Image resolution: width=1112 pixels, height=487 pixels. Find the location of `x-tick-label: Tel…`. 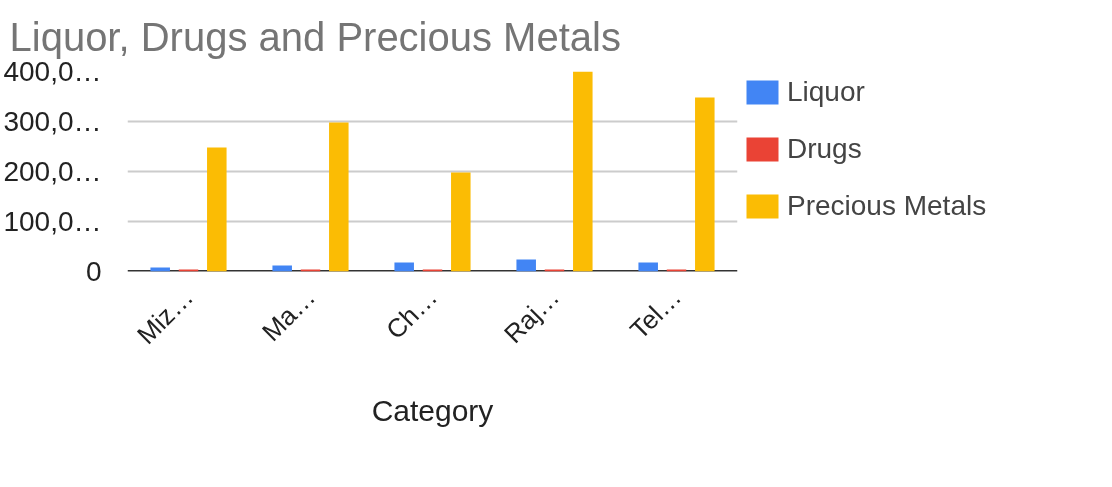

x-tick-label: Tel… is located at coordinates (656, 313).